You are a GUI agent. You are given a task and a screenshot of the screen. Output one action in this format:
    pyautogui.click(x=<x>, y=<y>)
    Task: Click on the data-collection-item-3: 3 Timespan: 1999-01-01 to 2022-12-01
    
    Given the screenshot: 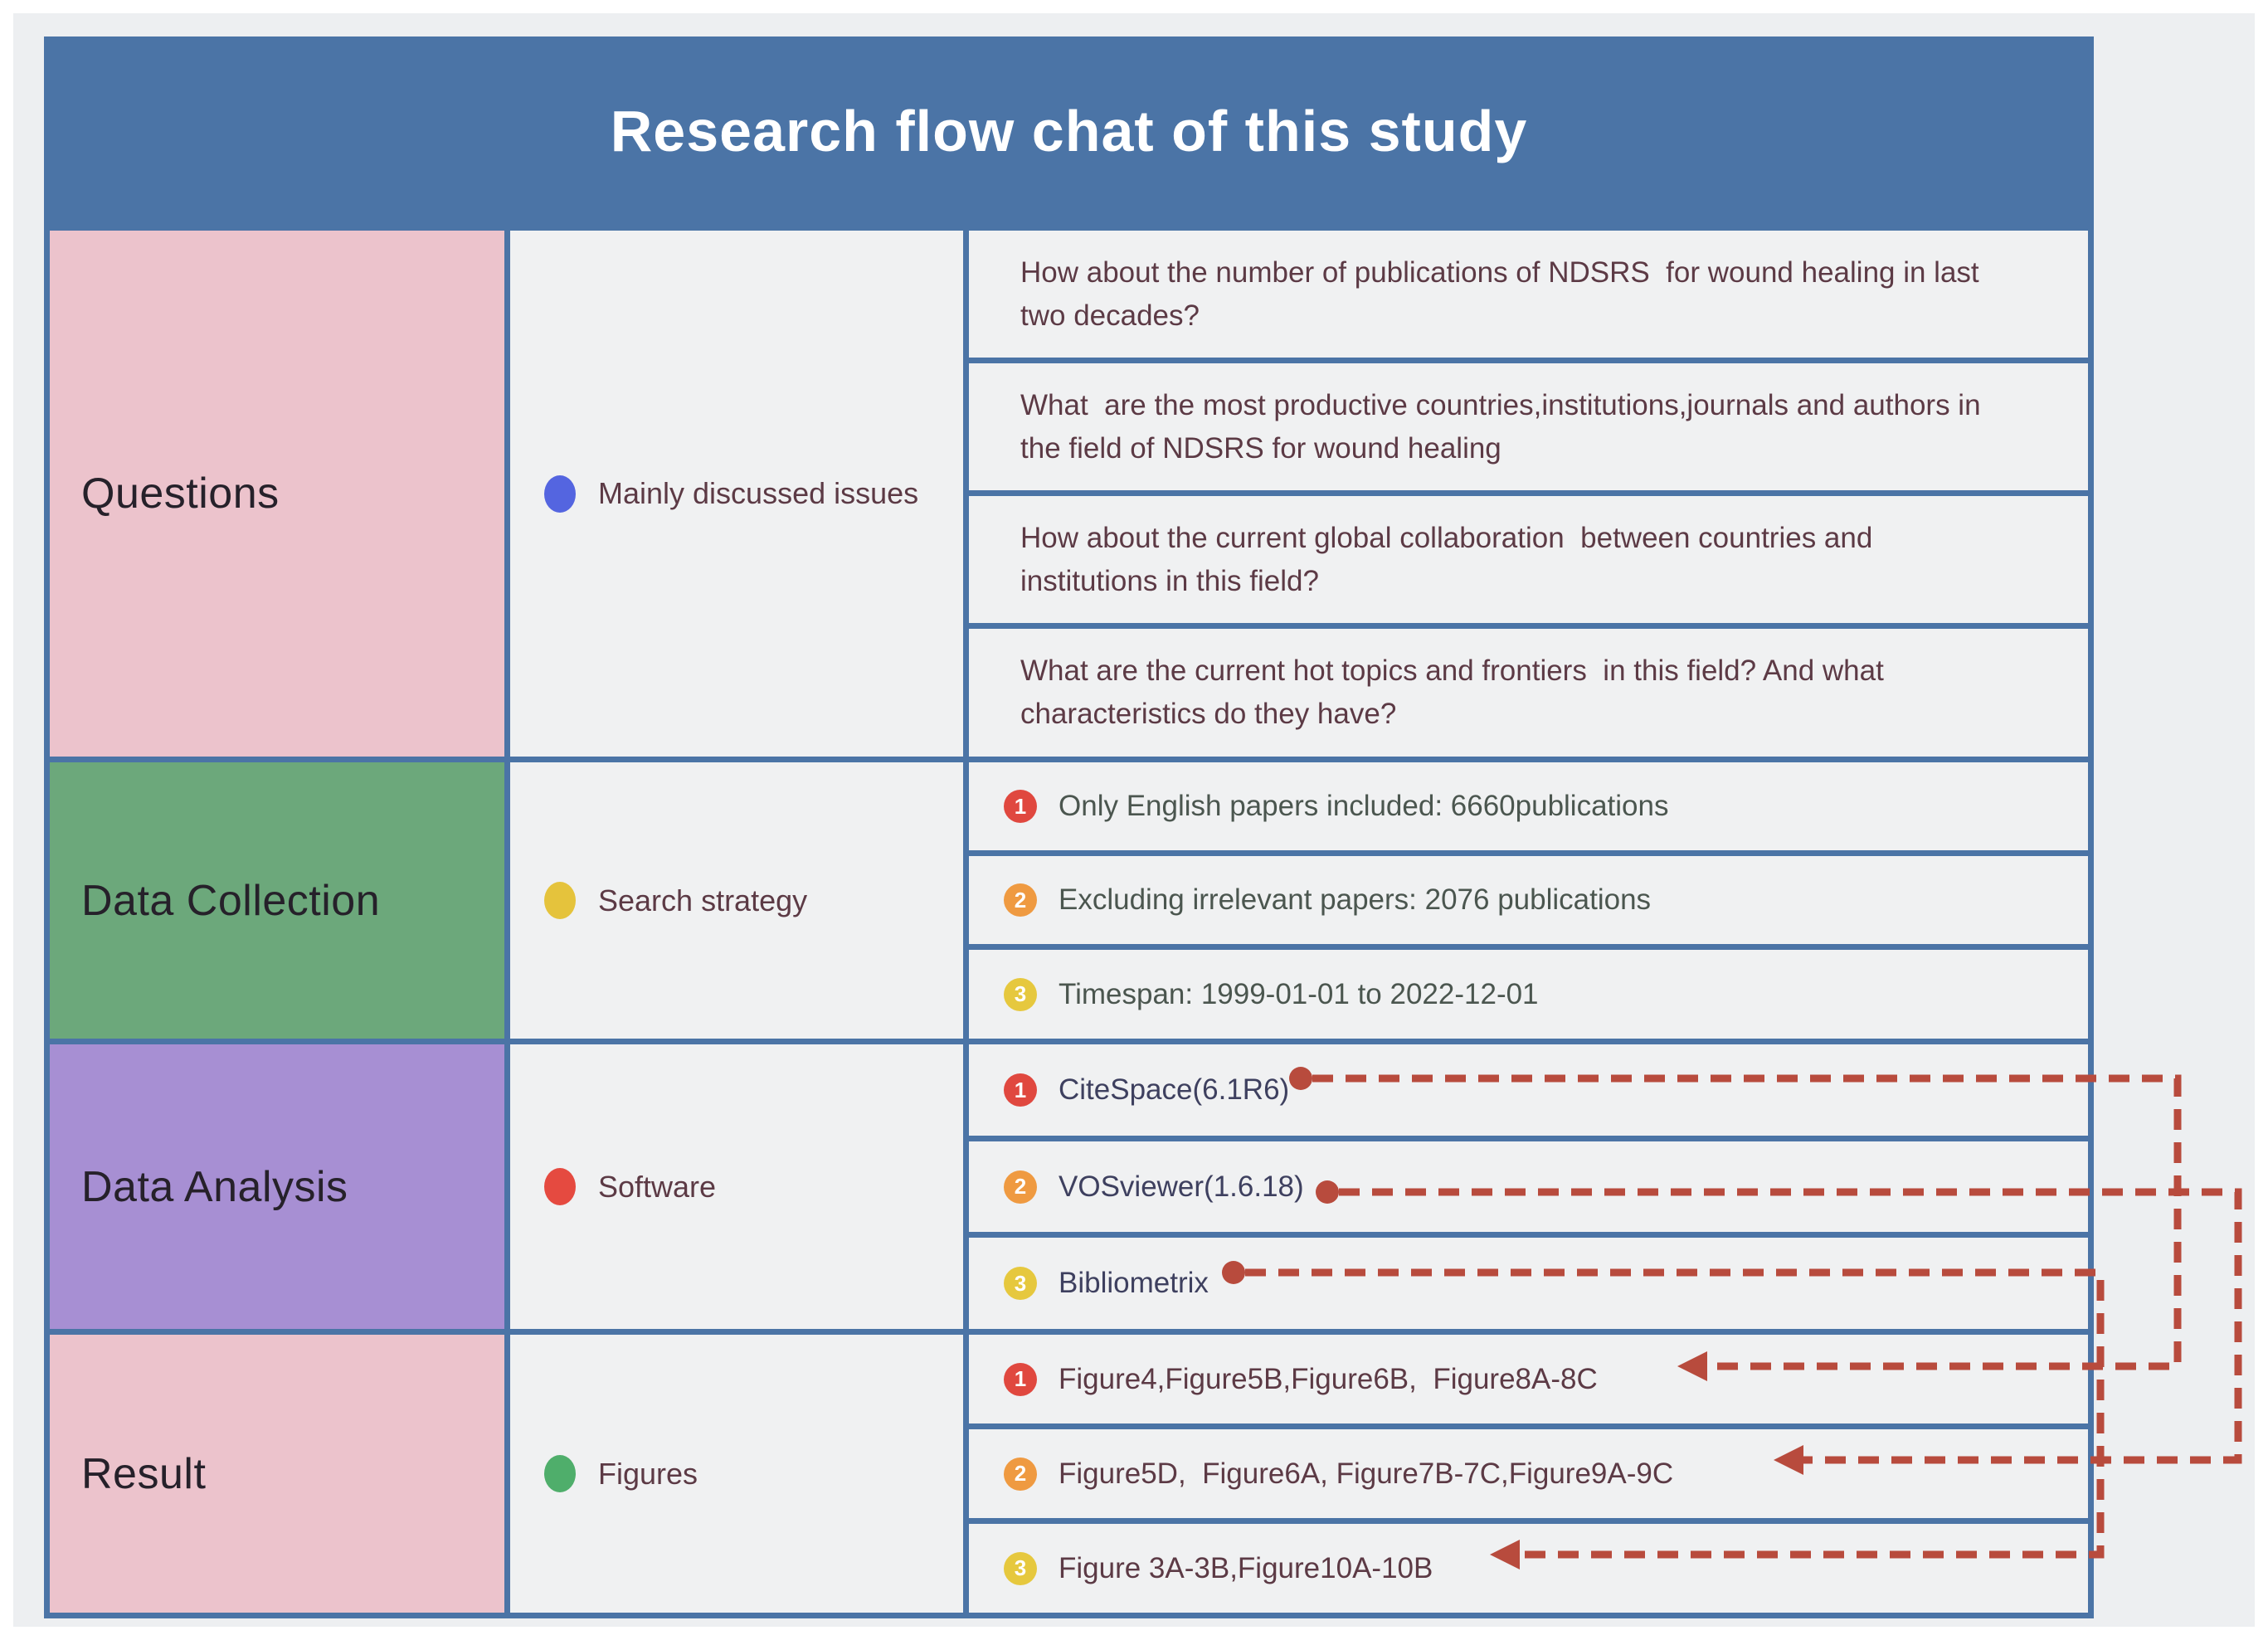 What is the action you would take?
    pyautogui.click(x=1528, y=994)
    